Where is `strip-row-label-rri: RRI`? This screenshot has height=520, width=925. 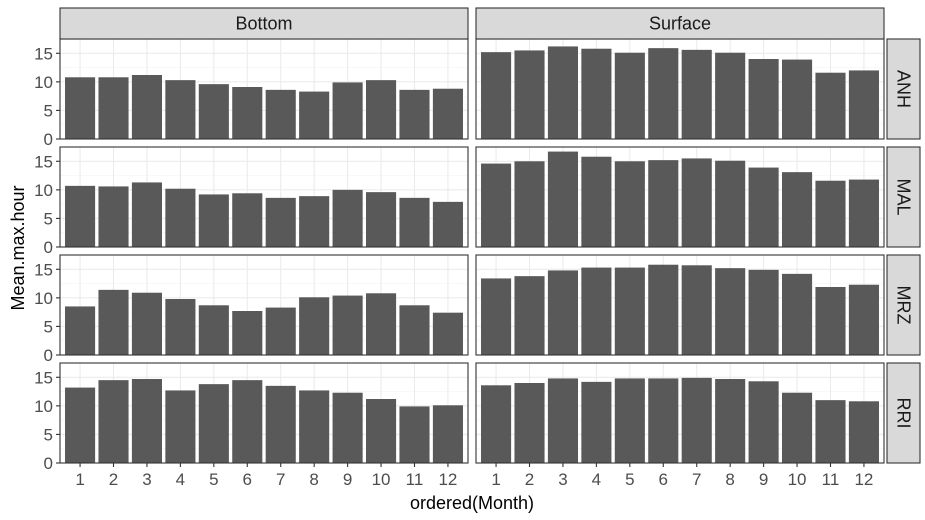 strip-row-label-rri: RRI is located at coordinates (904, 413).